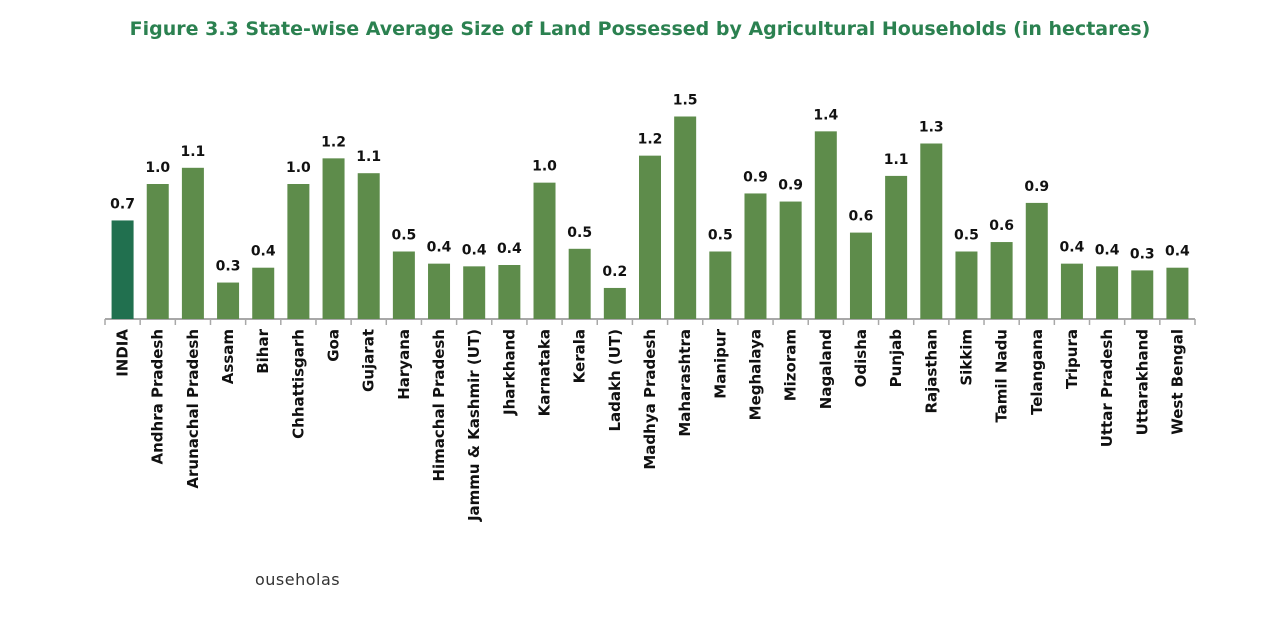 This screenshot has width=1280, height=621. What do you see at coordinates (755, 374) in the screenshot?
I see `x-tick-label: Meghalaya` at bounding box center [755, 374].